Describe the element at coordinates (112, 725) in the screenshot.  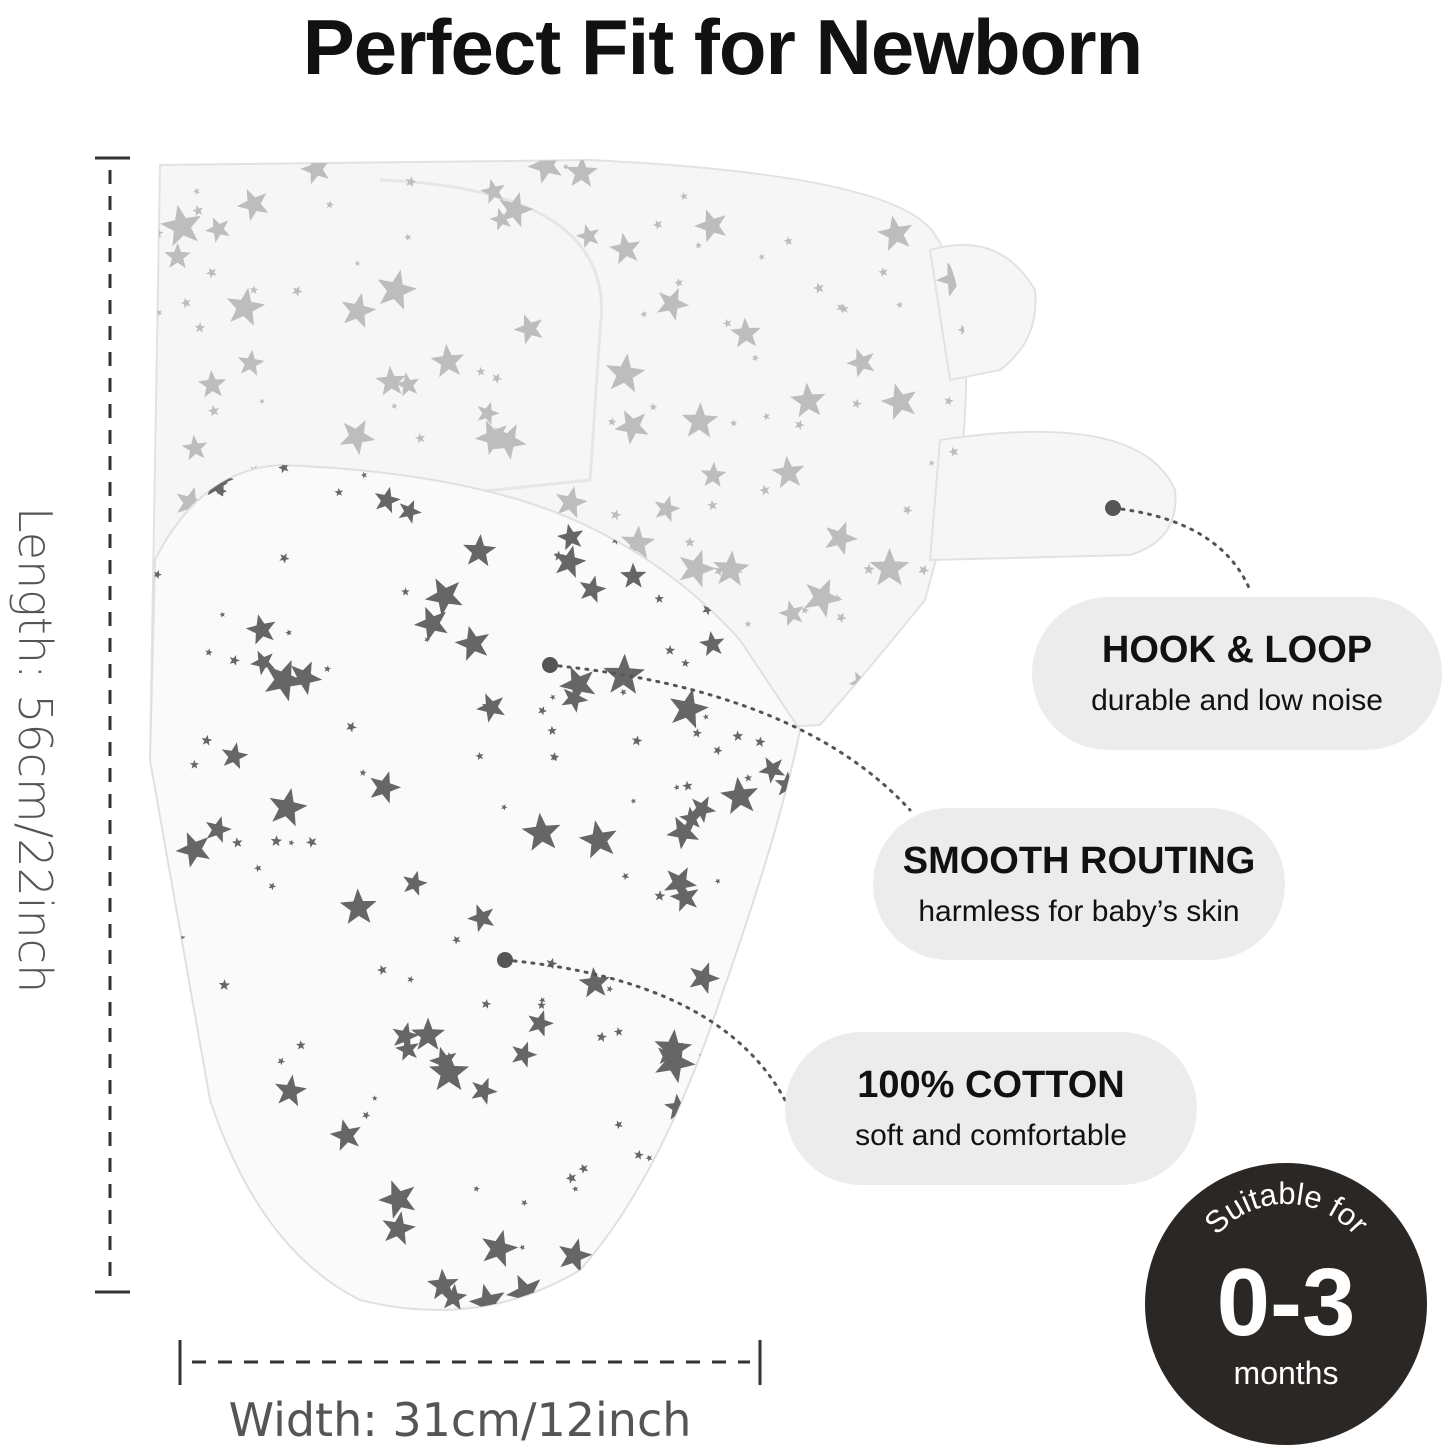
I see `length-dimension-line` at that location.